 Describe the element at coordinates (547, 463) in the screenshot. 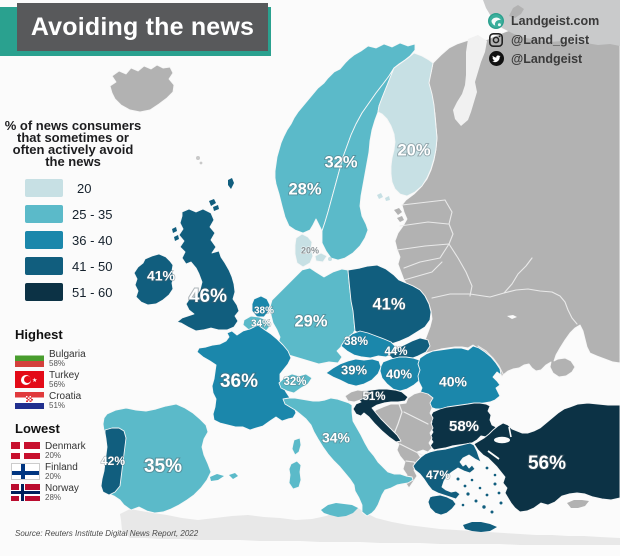

I see `svg-text: 56%` at that location.